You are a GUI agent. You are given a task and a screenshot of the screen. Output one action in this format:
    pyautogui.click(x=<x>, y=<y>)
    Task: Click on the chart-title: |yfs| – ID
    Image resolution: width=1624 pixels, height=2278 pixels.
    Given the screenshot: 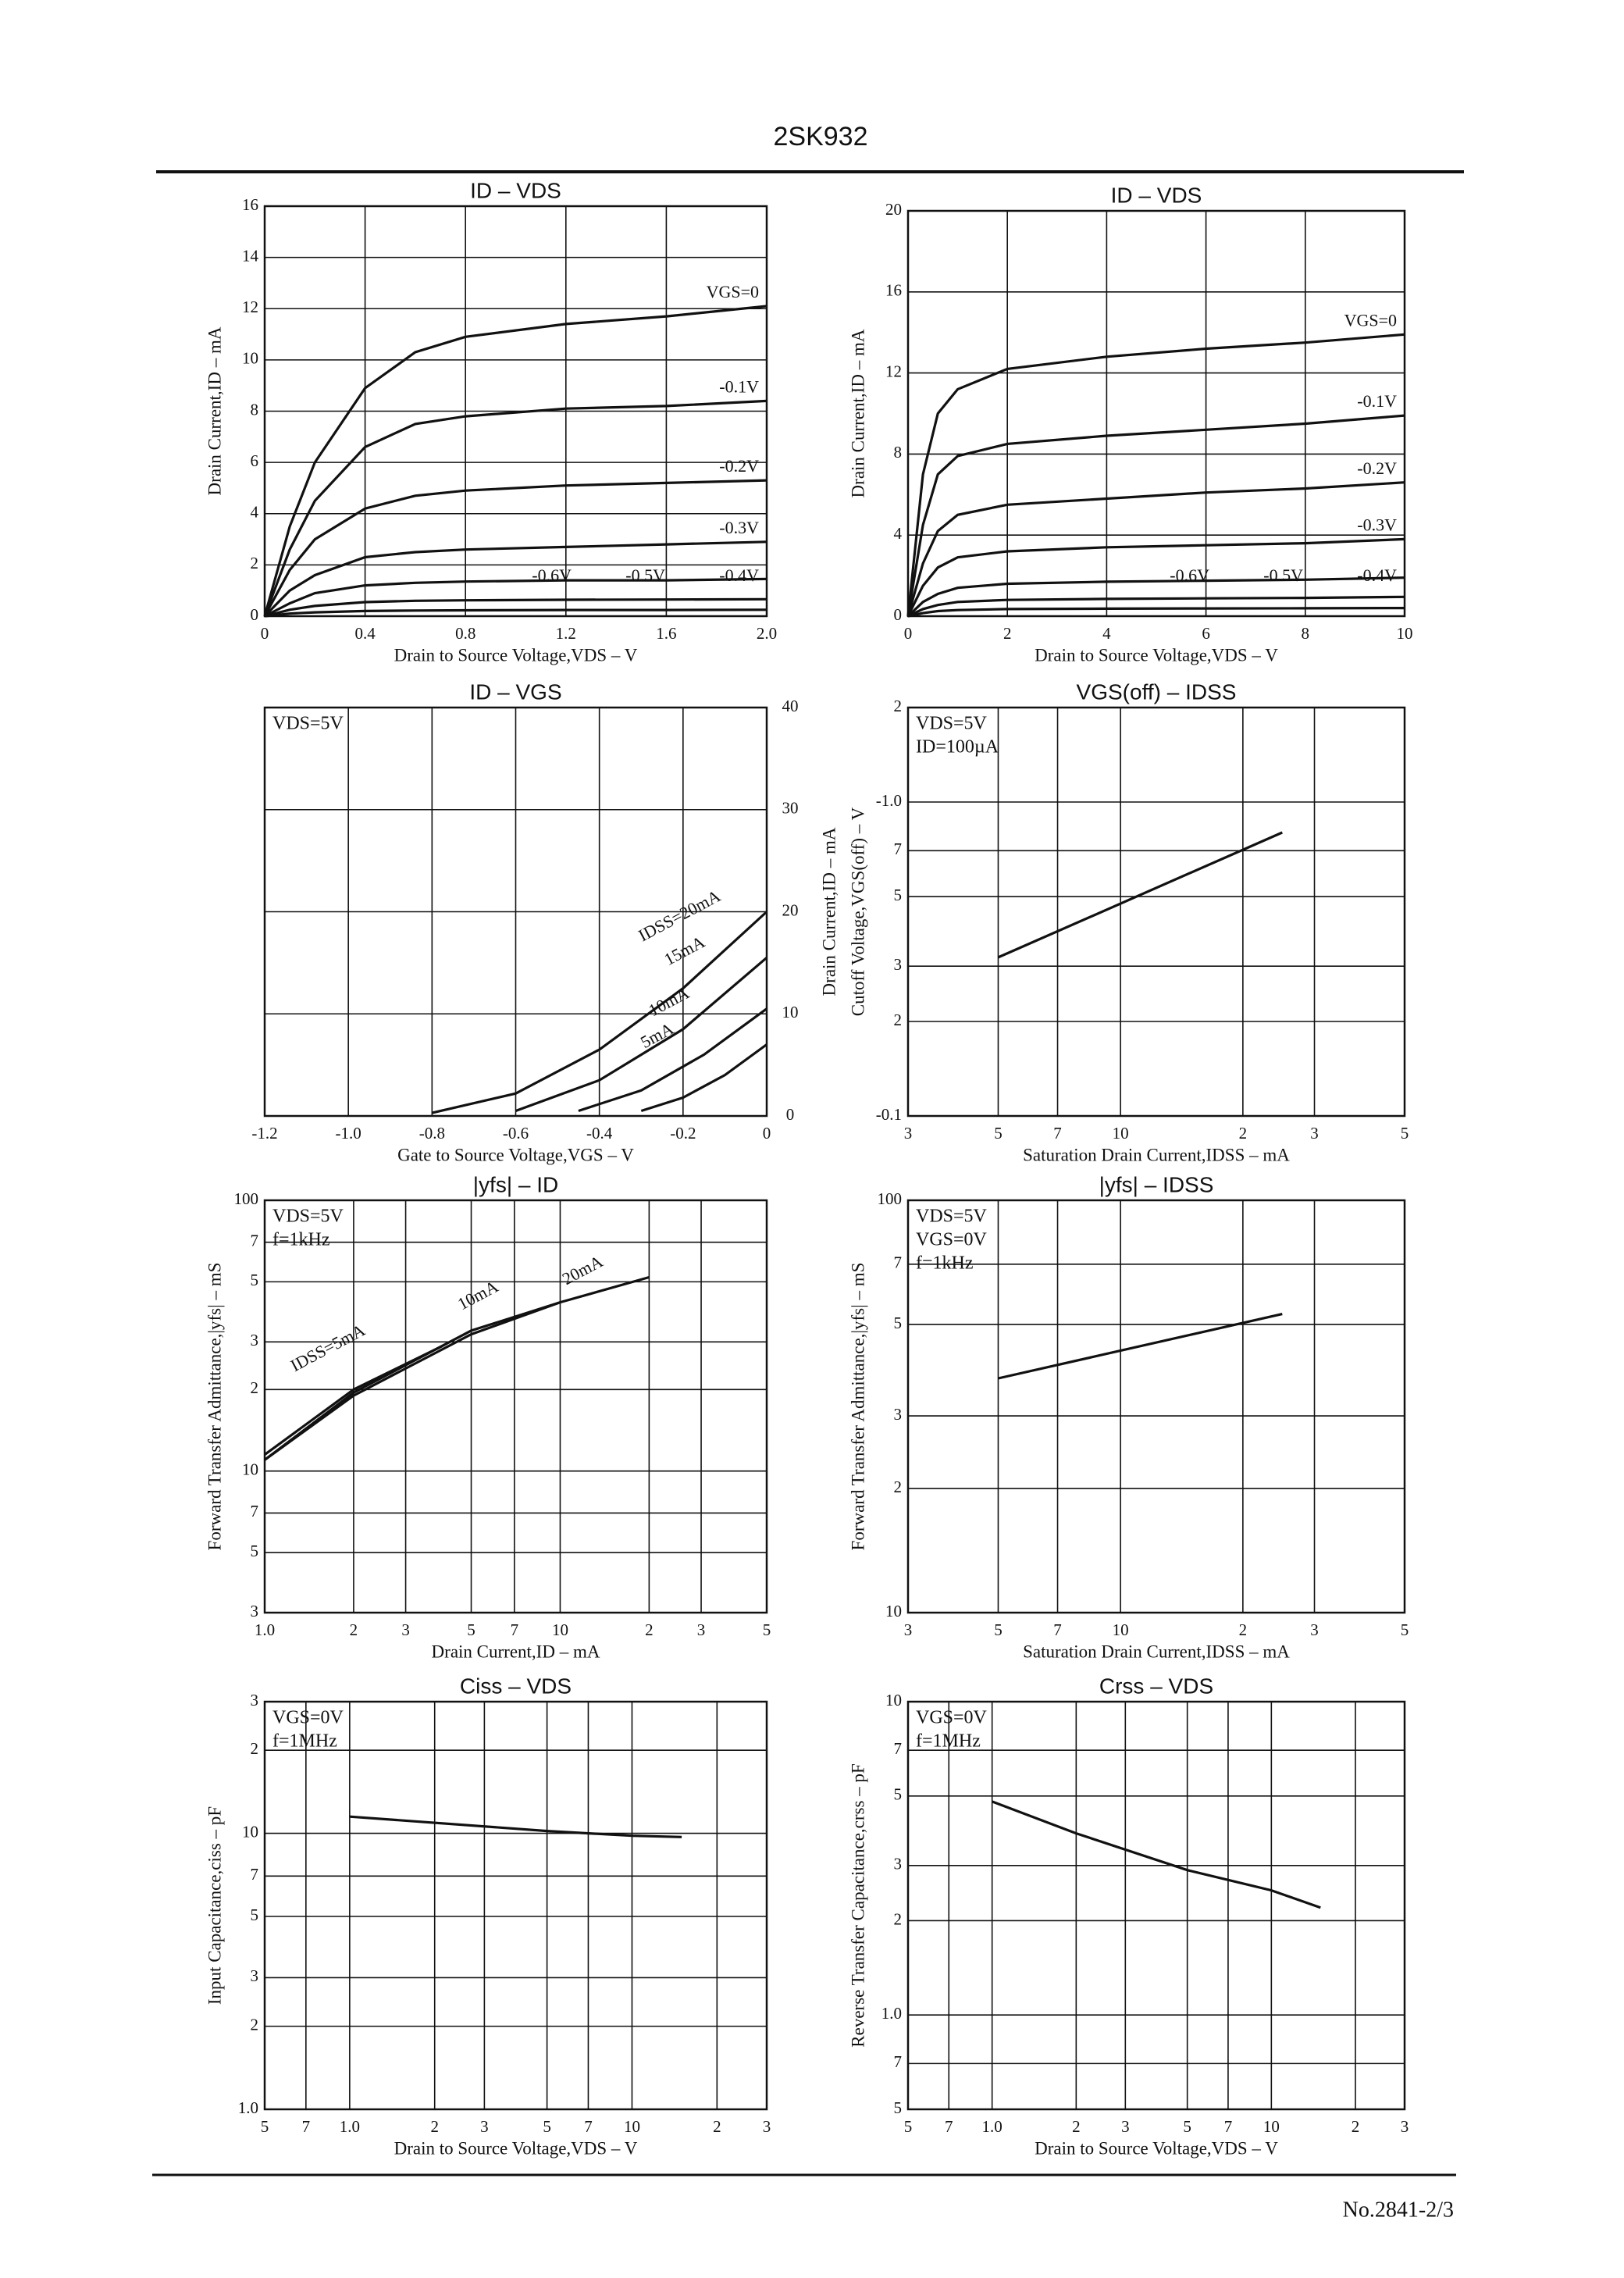 What is the action you would take?
    pyautogui.click(x=515, y=1184)
    